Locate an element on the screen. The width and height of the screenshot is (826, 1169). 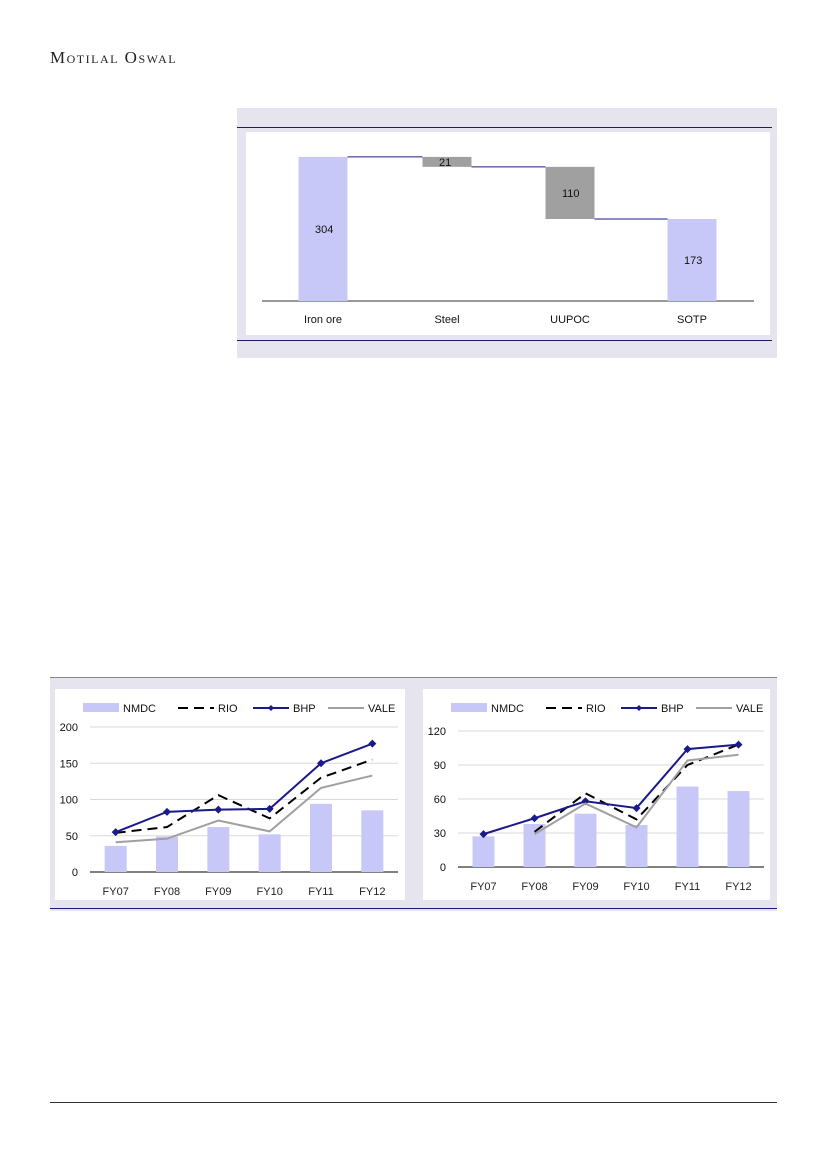
data-label: 304 is located at coordinates (324, 230).